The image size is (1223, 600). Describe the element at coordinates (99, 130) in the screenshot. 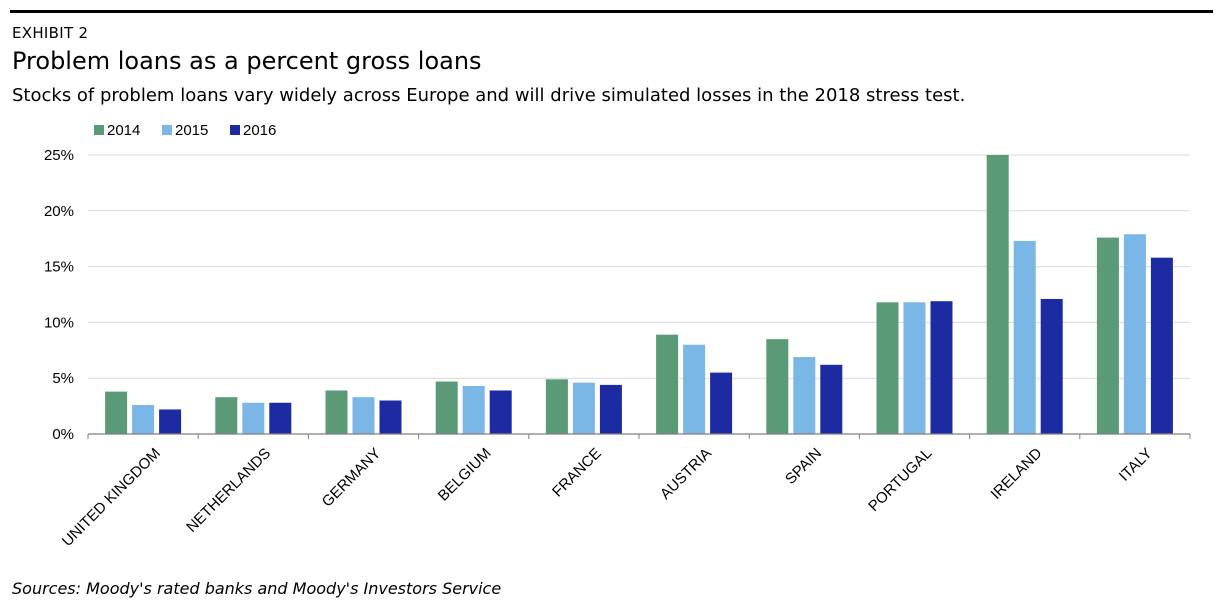

I see `legend-swatch-2014` at that location.